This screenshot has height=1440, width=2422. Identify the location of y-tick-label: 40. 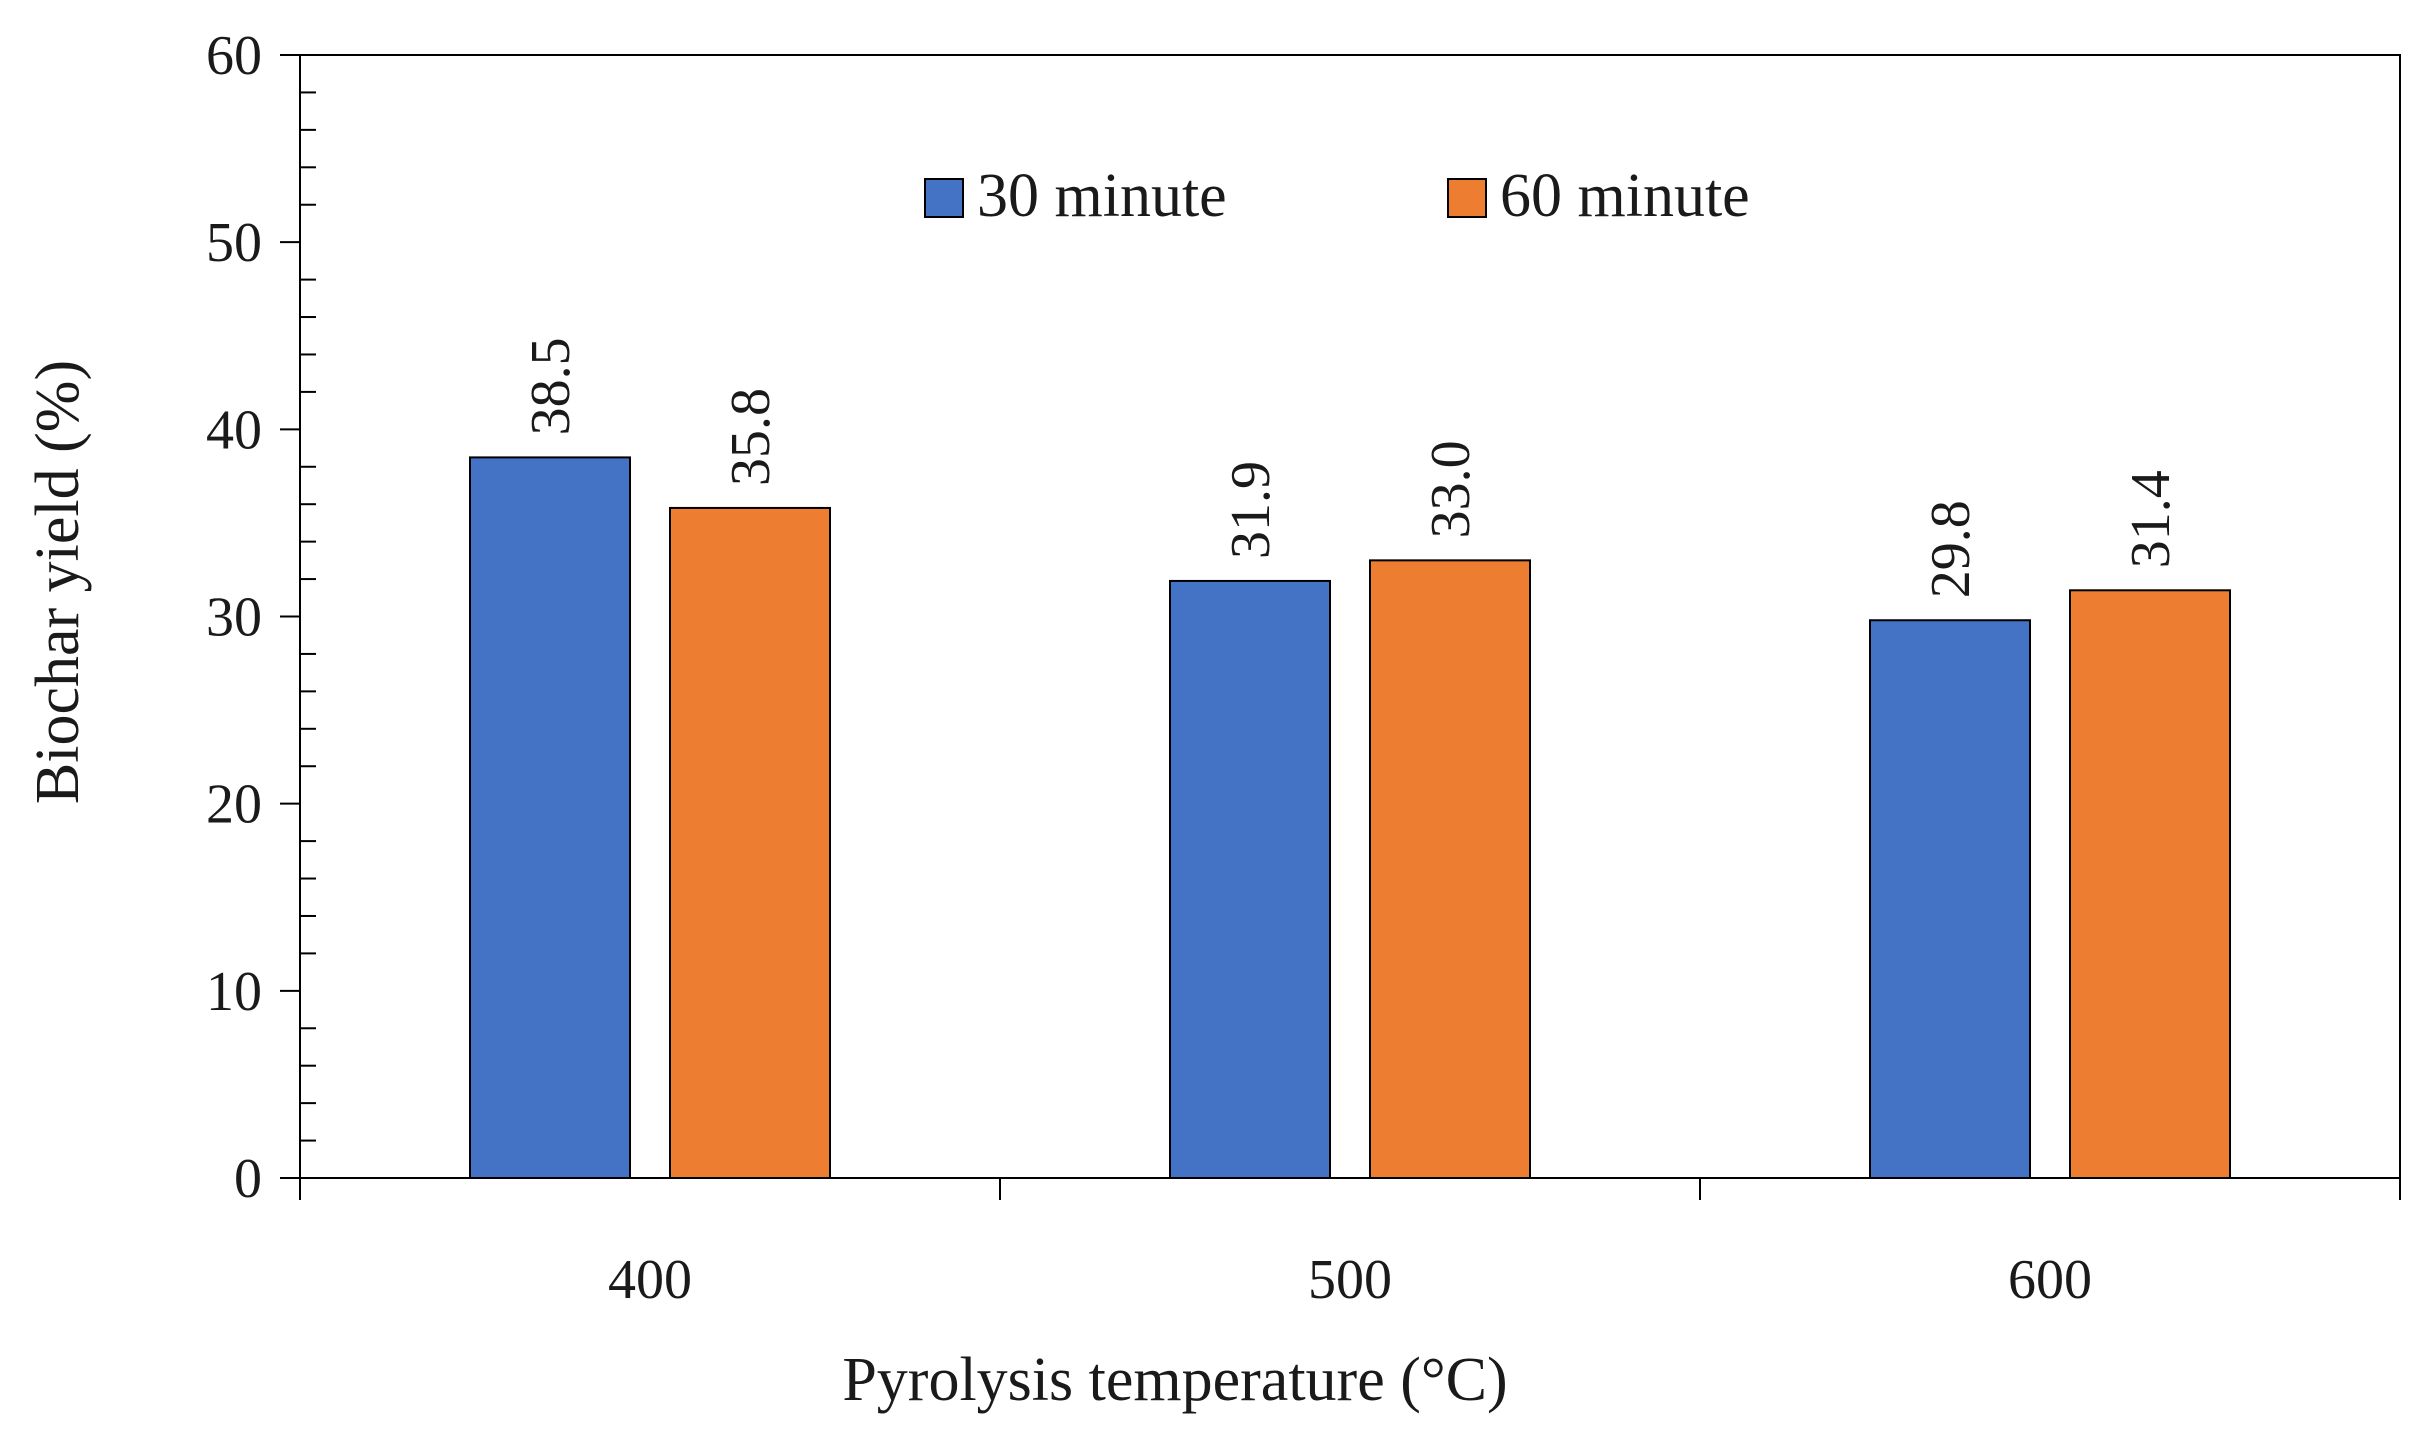
(234, 430).